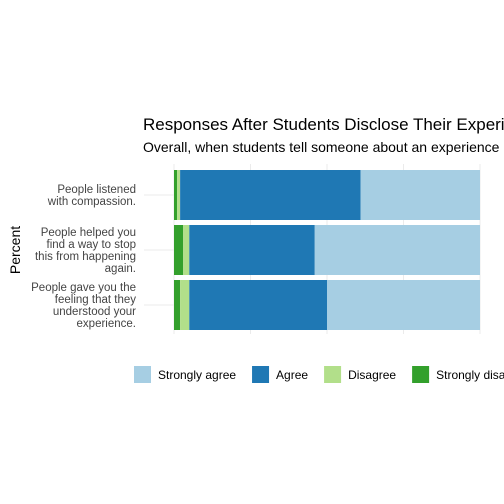 Image resolution: width=504 pixels, height=504 pixels. What do you see at coordinates (421, 374) in the screenshot?
I see `legend-key-strongly-disagree` at bounding box center [421, 374].